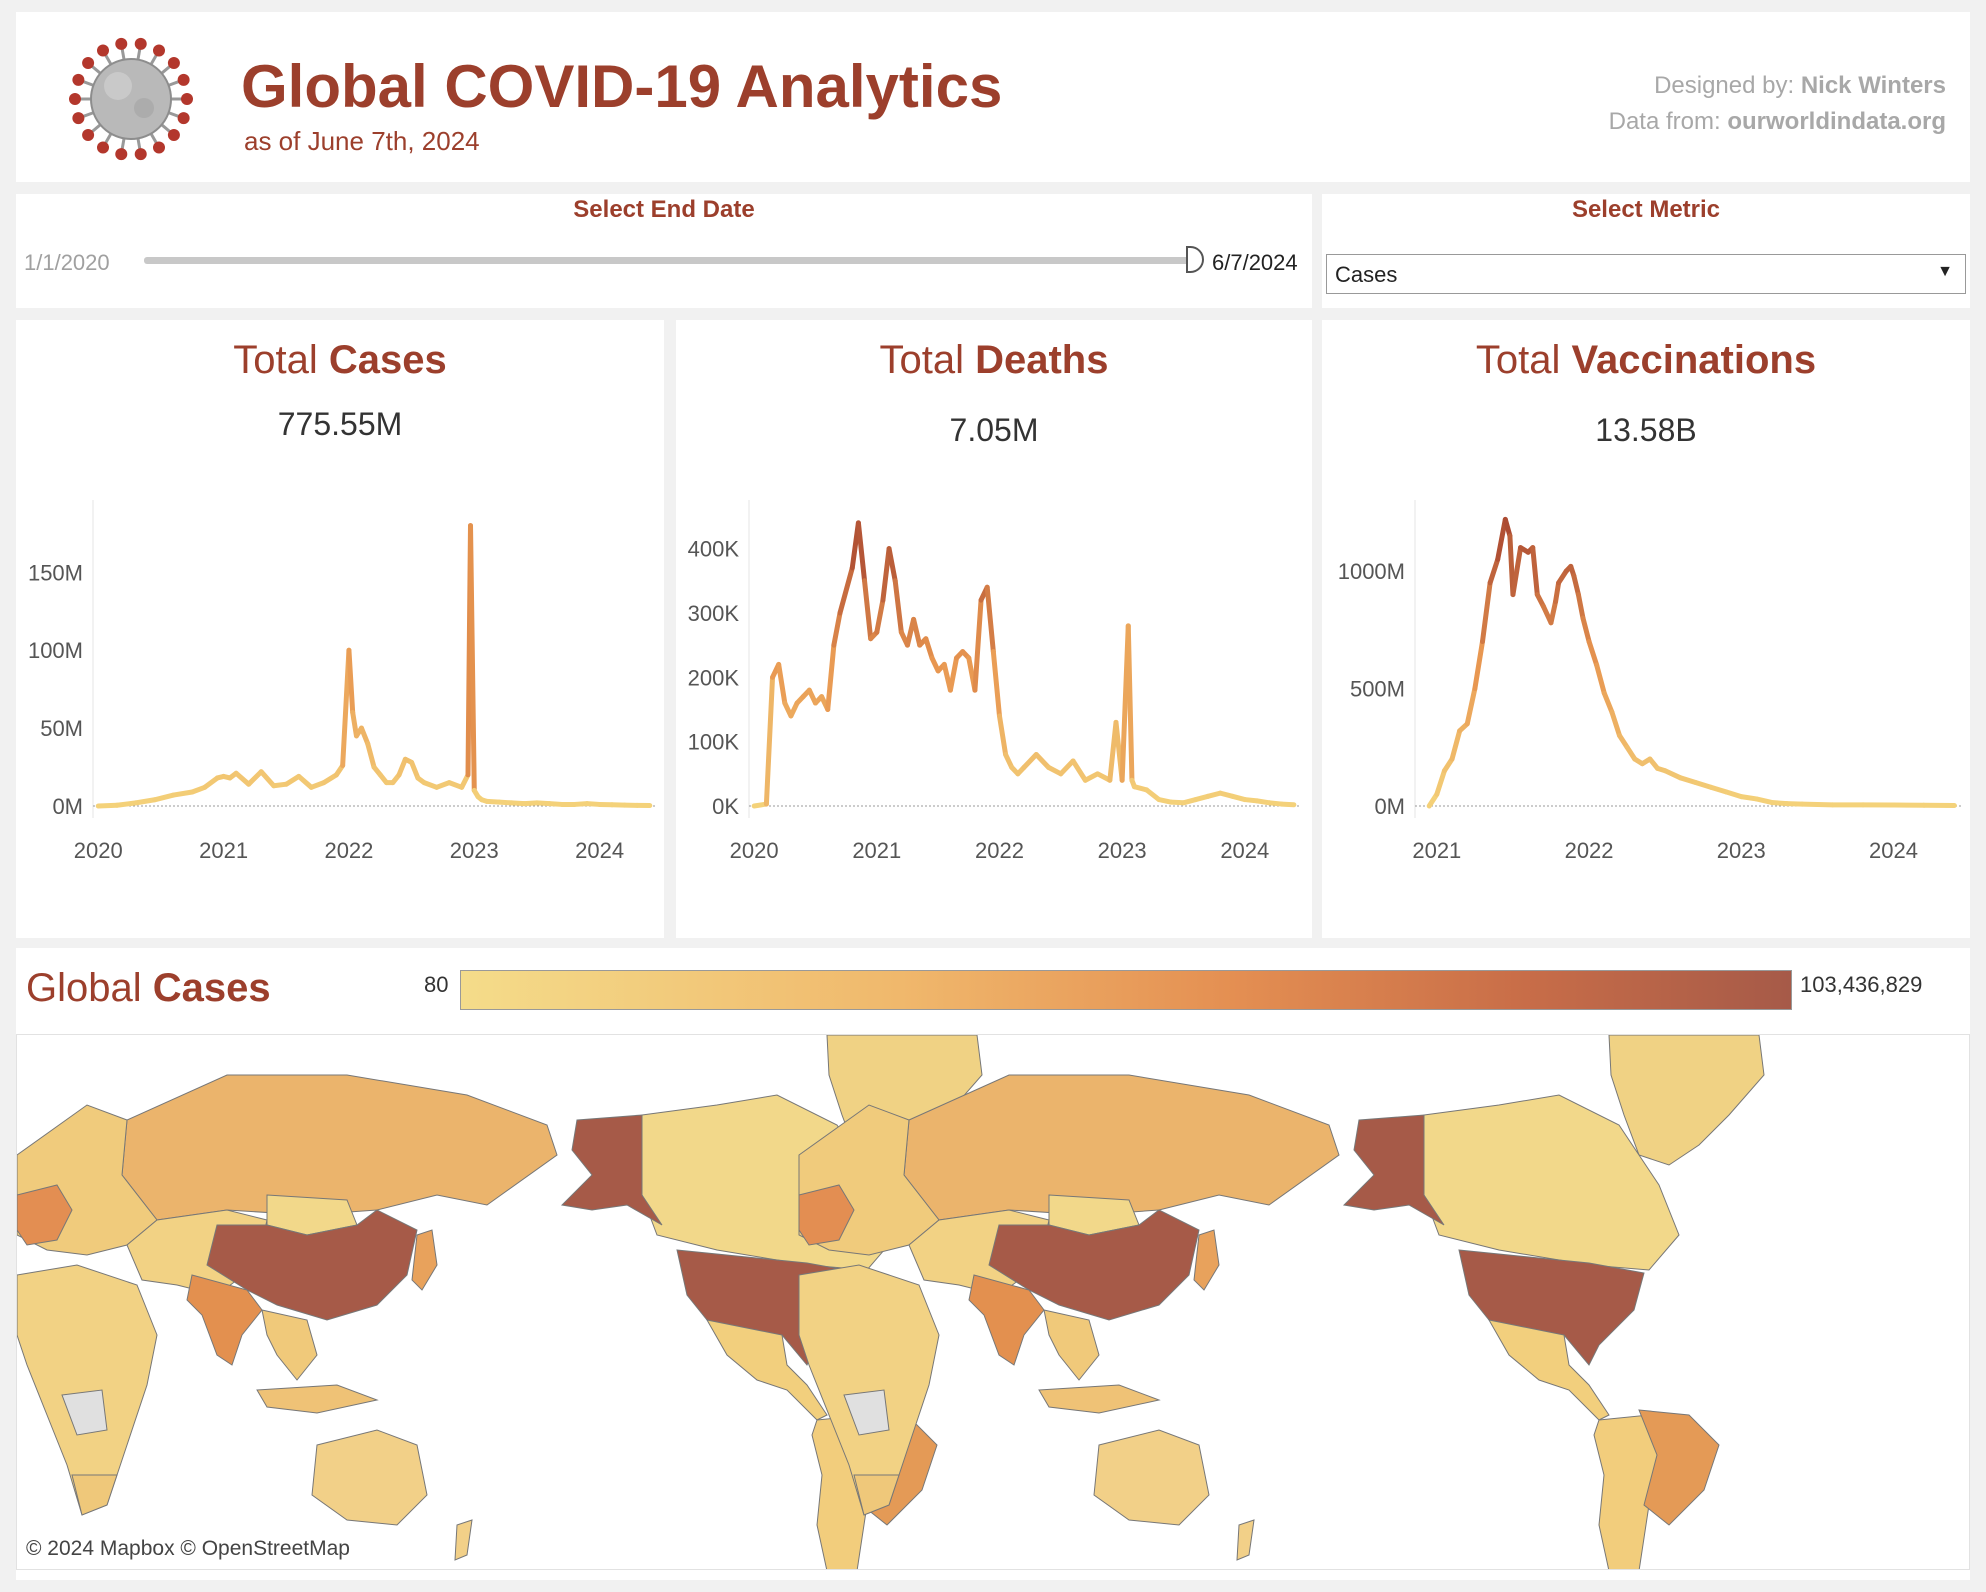  I want to click on y-tick-label: 0M, so click(67, 806).